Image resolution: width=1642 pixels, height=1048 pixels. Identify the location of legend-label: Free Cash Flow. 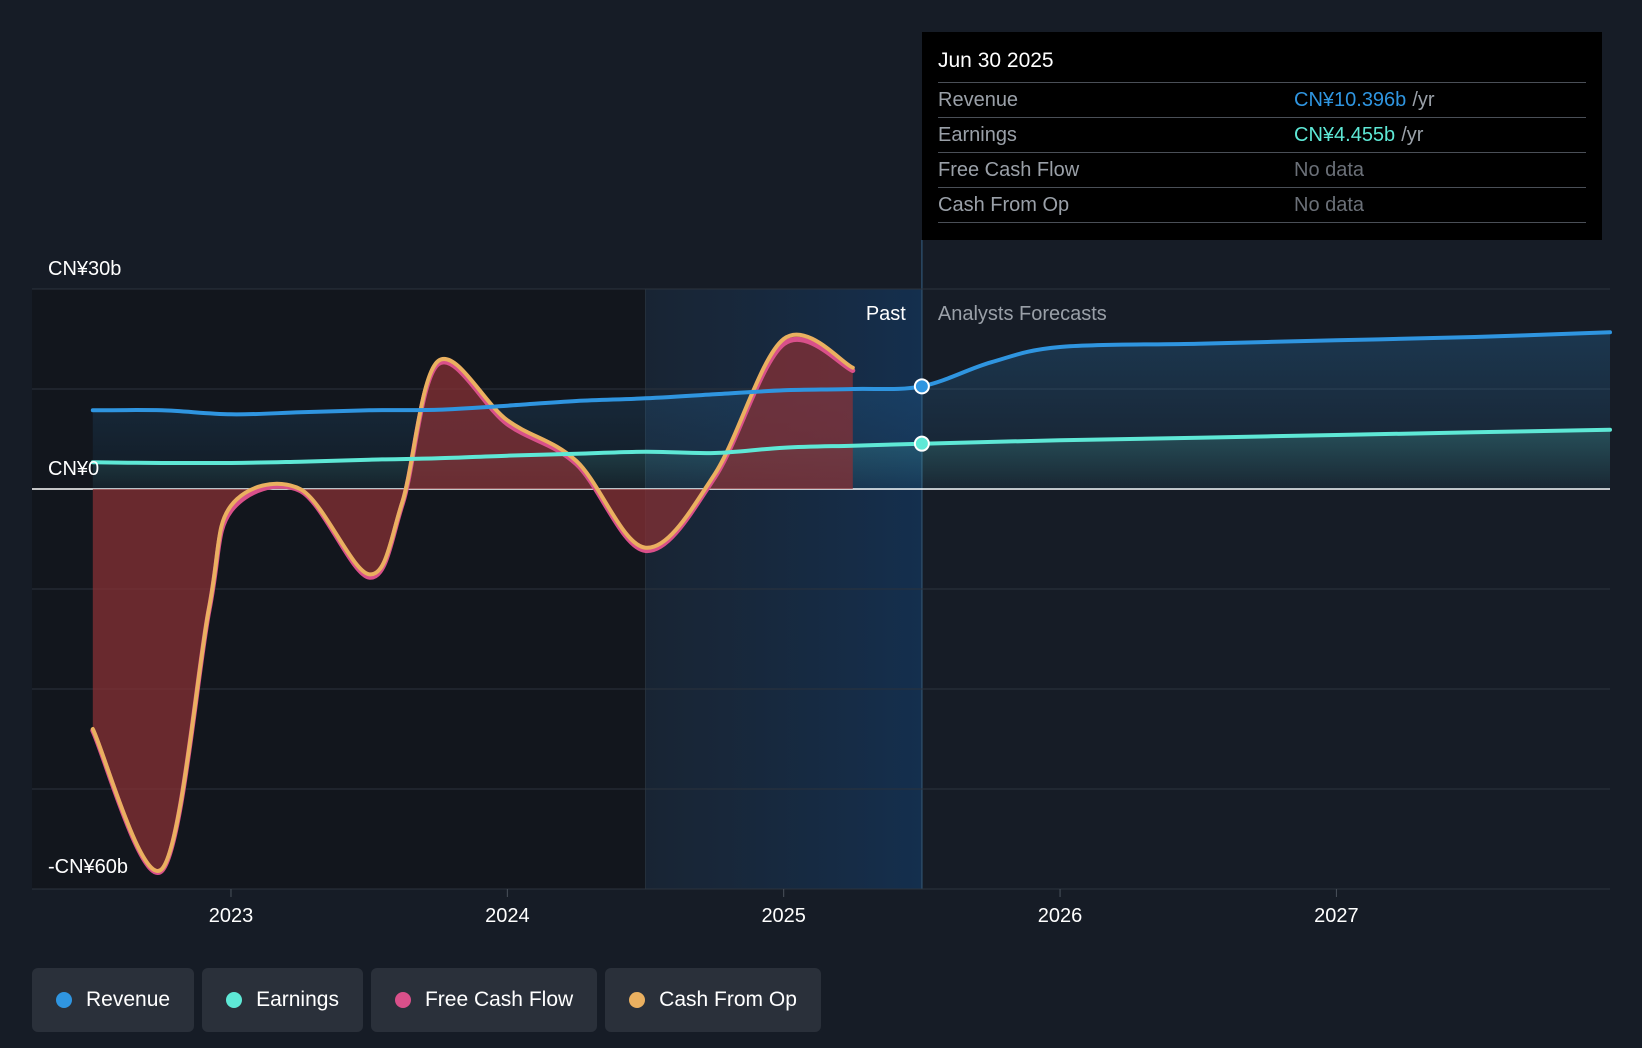
(499, 999).